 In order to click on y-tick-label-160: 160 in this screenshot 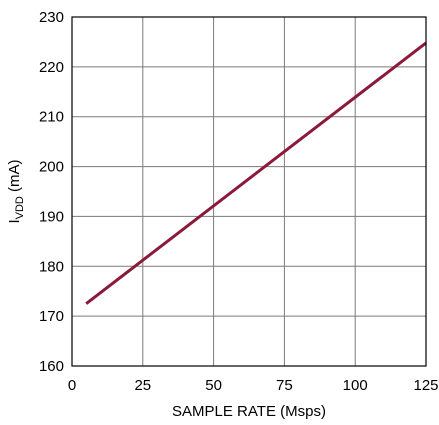, I will do `click(51, 366)`.